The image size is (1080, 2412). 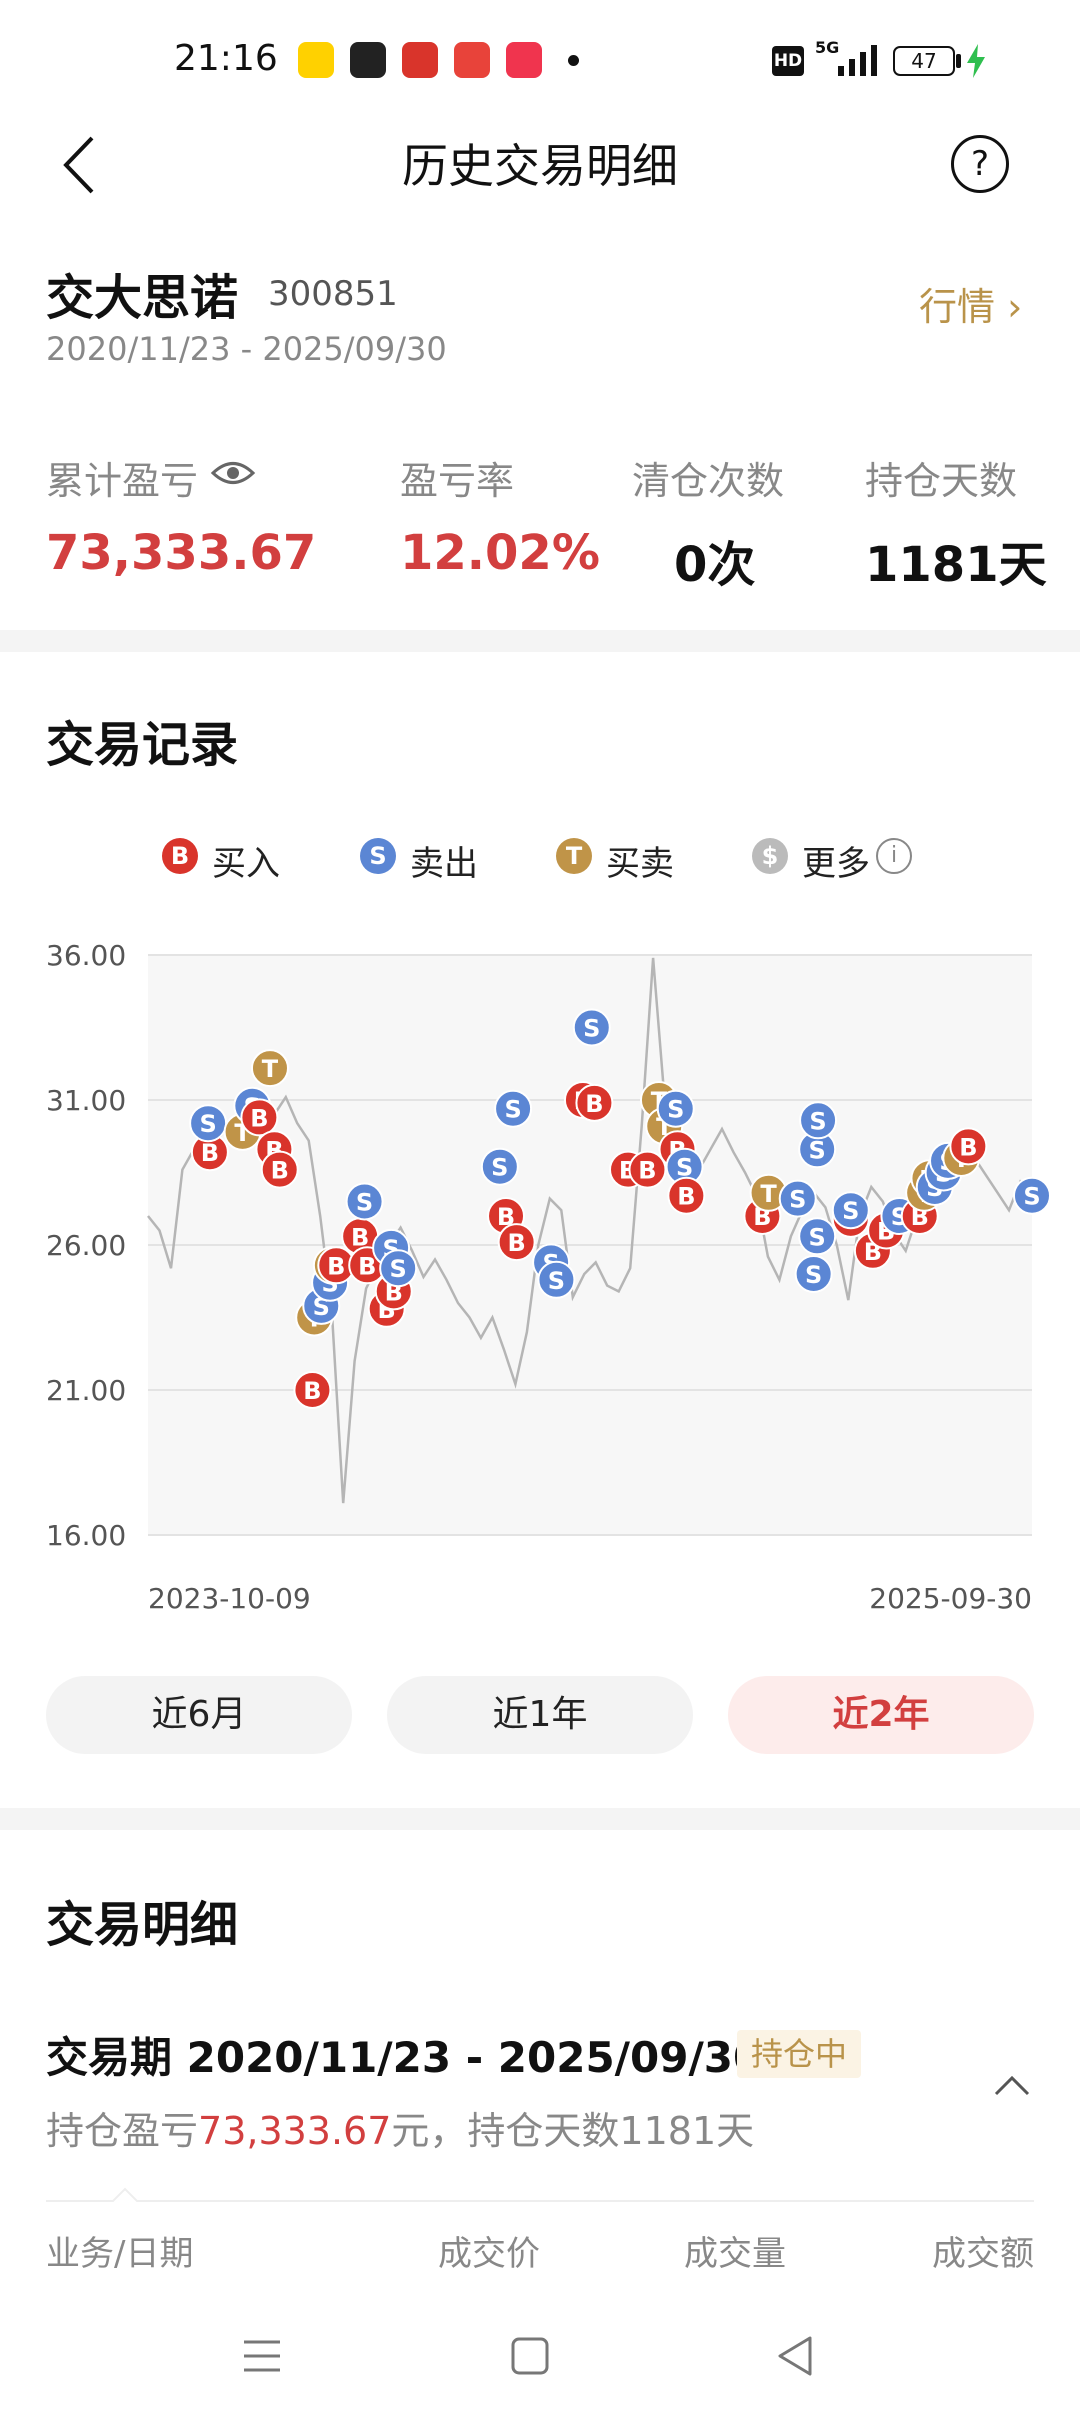 I want to click on status-time: 21:16, so click(x=226, y=58).